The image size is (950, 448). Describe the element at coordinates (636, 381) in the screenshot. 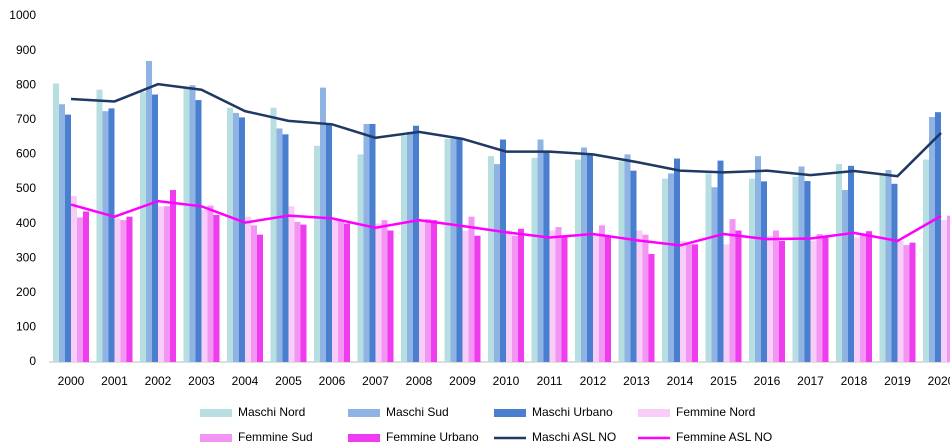

I see `x-tick-label: 2013` at that location.